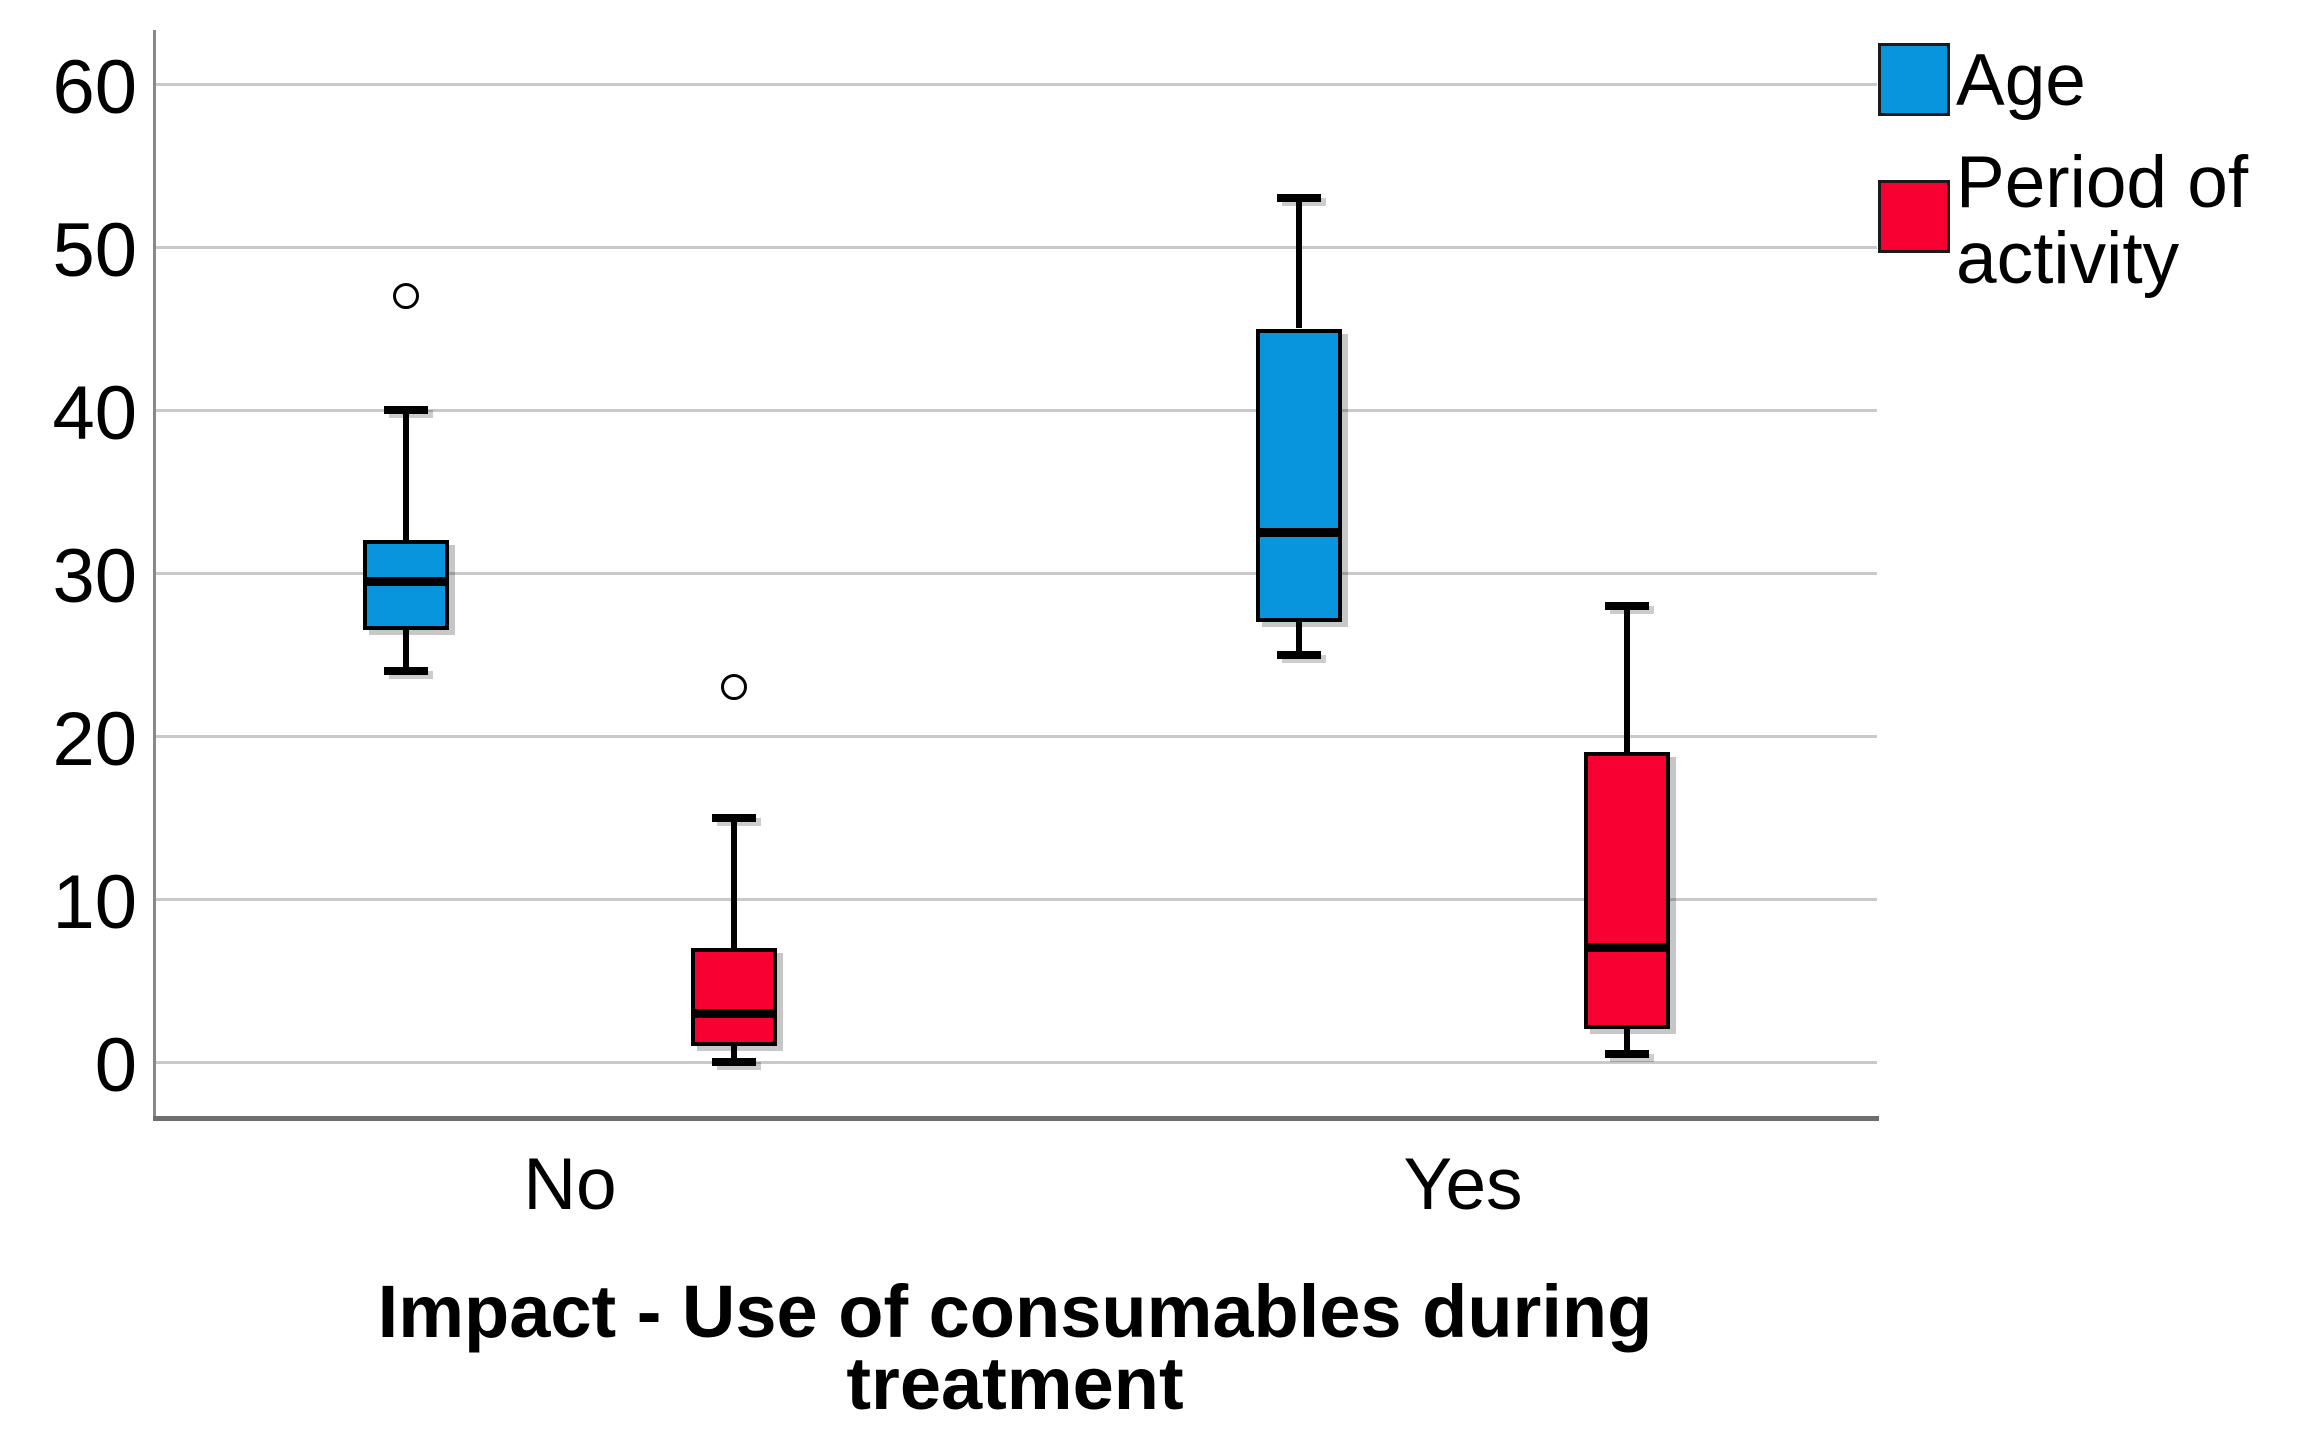 The height and width of the screenshot is (1450, 2304). What do you see at coordinates (1627, 891) in the screenshot?
I see `box-period-of-activity-yes` at bounding box center [1627, 891].